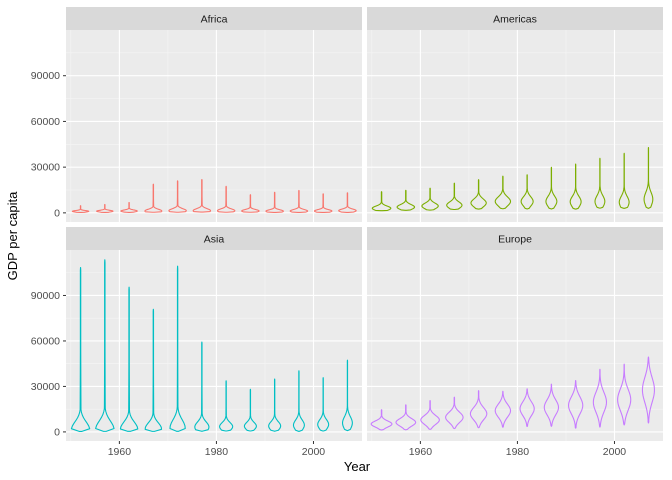 Image resolution: width=672 pixels, height=480 pixels. What do you see at coordinates (381, 420) in the screenshot?
I see `violin-europe-1952` at bounding box center [381, 420].